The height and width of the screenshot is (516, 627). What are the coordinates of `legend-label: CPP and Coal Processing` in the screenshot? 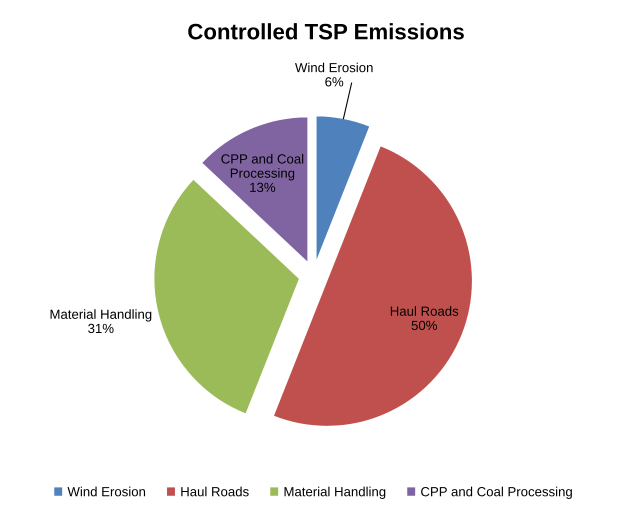 It's located at (496, 492).